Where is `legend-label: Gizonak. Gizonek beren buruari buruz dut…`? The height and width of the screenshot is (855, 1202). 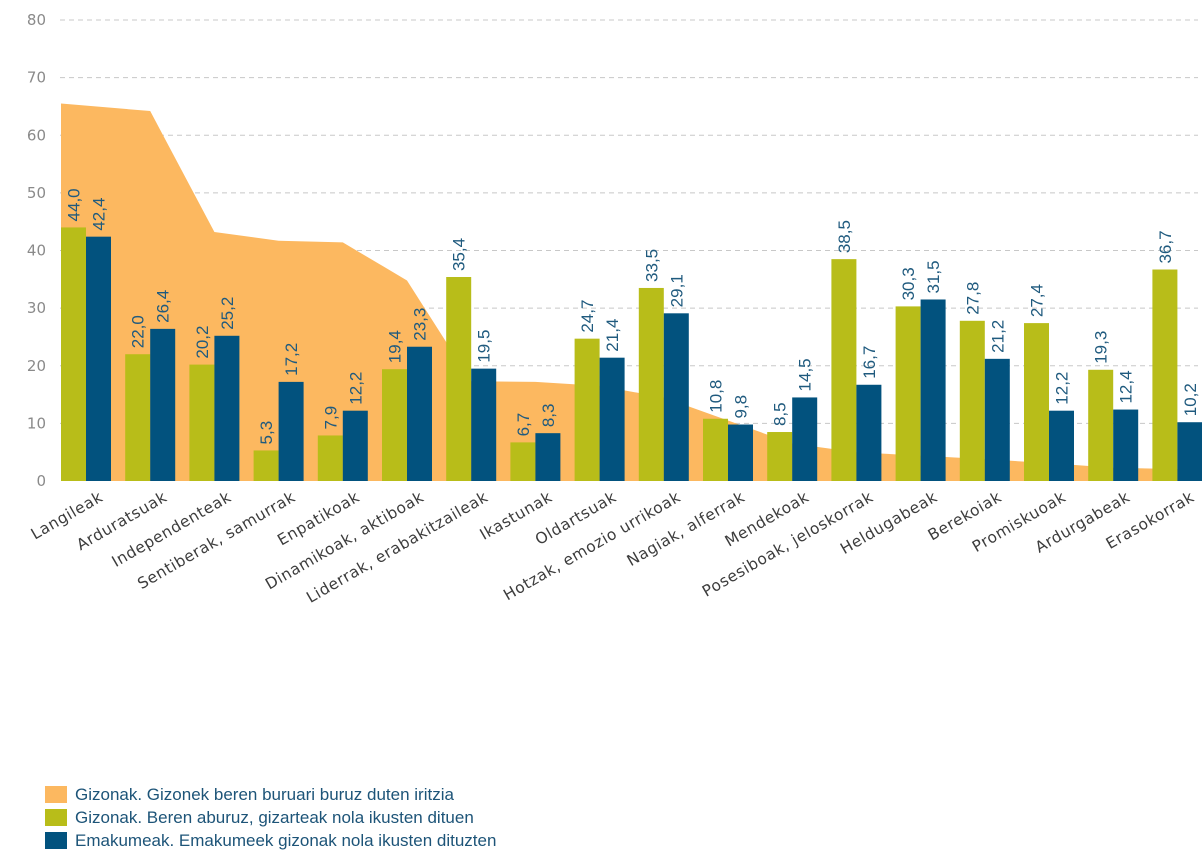 legend-label: Gizonak. Gizonek beren buruari buruz dut… is located at coordinates (264, 794).